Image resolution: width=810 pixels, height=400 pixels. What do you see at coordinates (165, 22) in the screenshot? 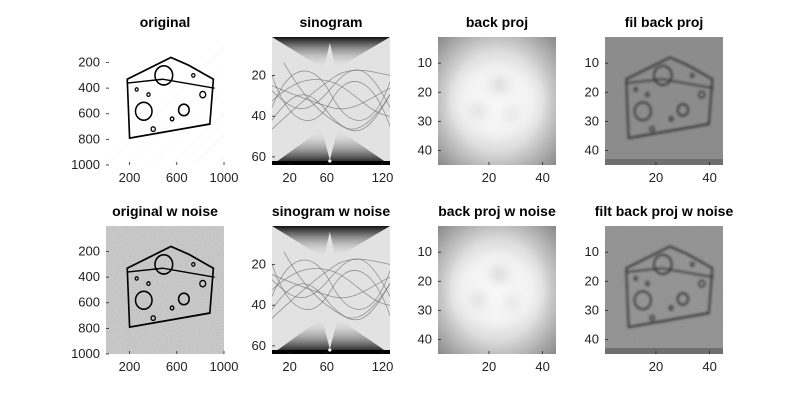
I see `subplot-title: original` at bounding box center [165, 22].